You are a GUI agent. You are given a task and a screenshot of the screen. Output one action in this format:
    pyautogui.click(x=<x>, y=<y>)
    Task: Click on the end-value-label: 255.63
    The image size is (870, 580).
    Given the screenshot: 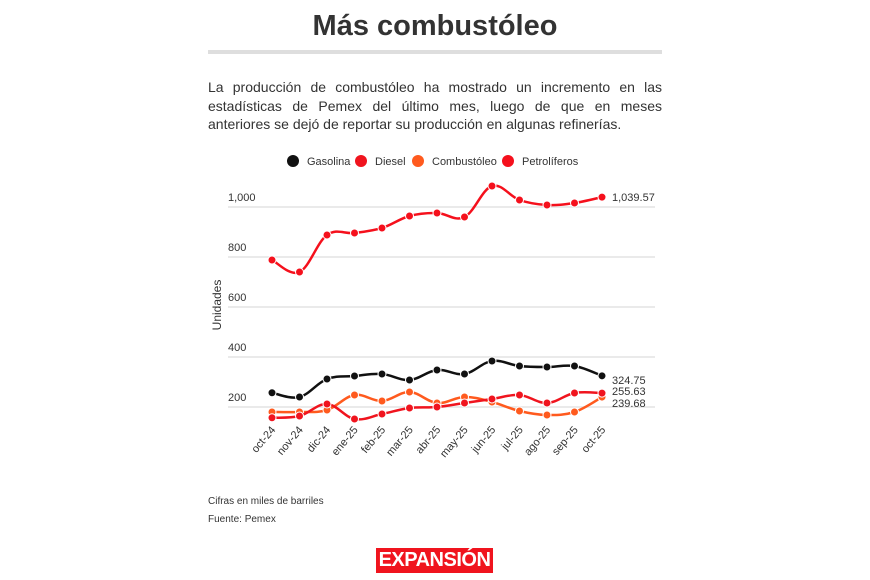 What is the action you would take?
    pyautogui.click(x=629, y=392)
    